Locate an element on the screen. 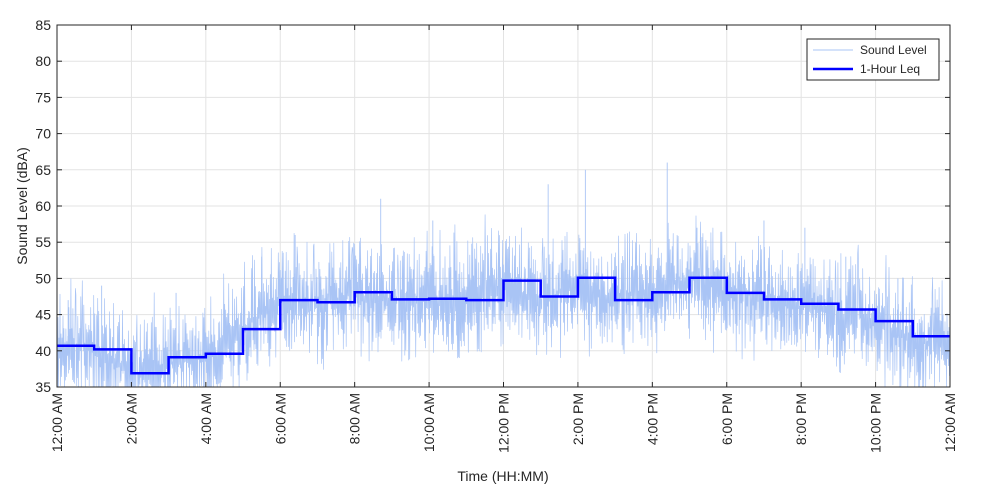 The width and height of the screenshot is (1000, 500). legend: Sound Level 1-Hour Leq is located at coordinates (873, 59).